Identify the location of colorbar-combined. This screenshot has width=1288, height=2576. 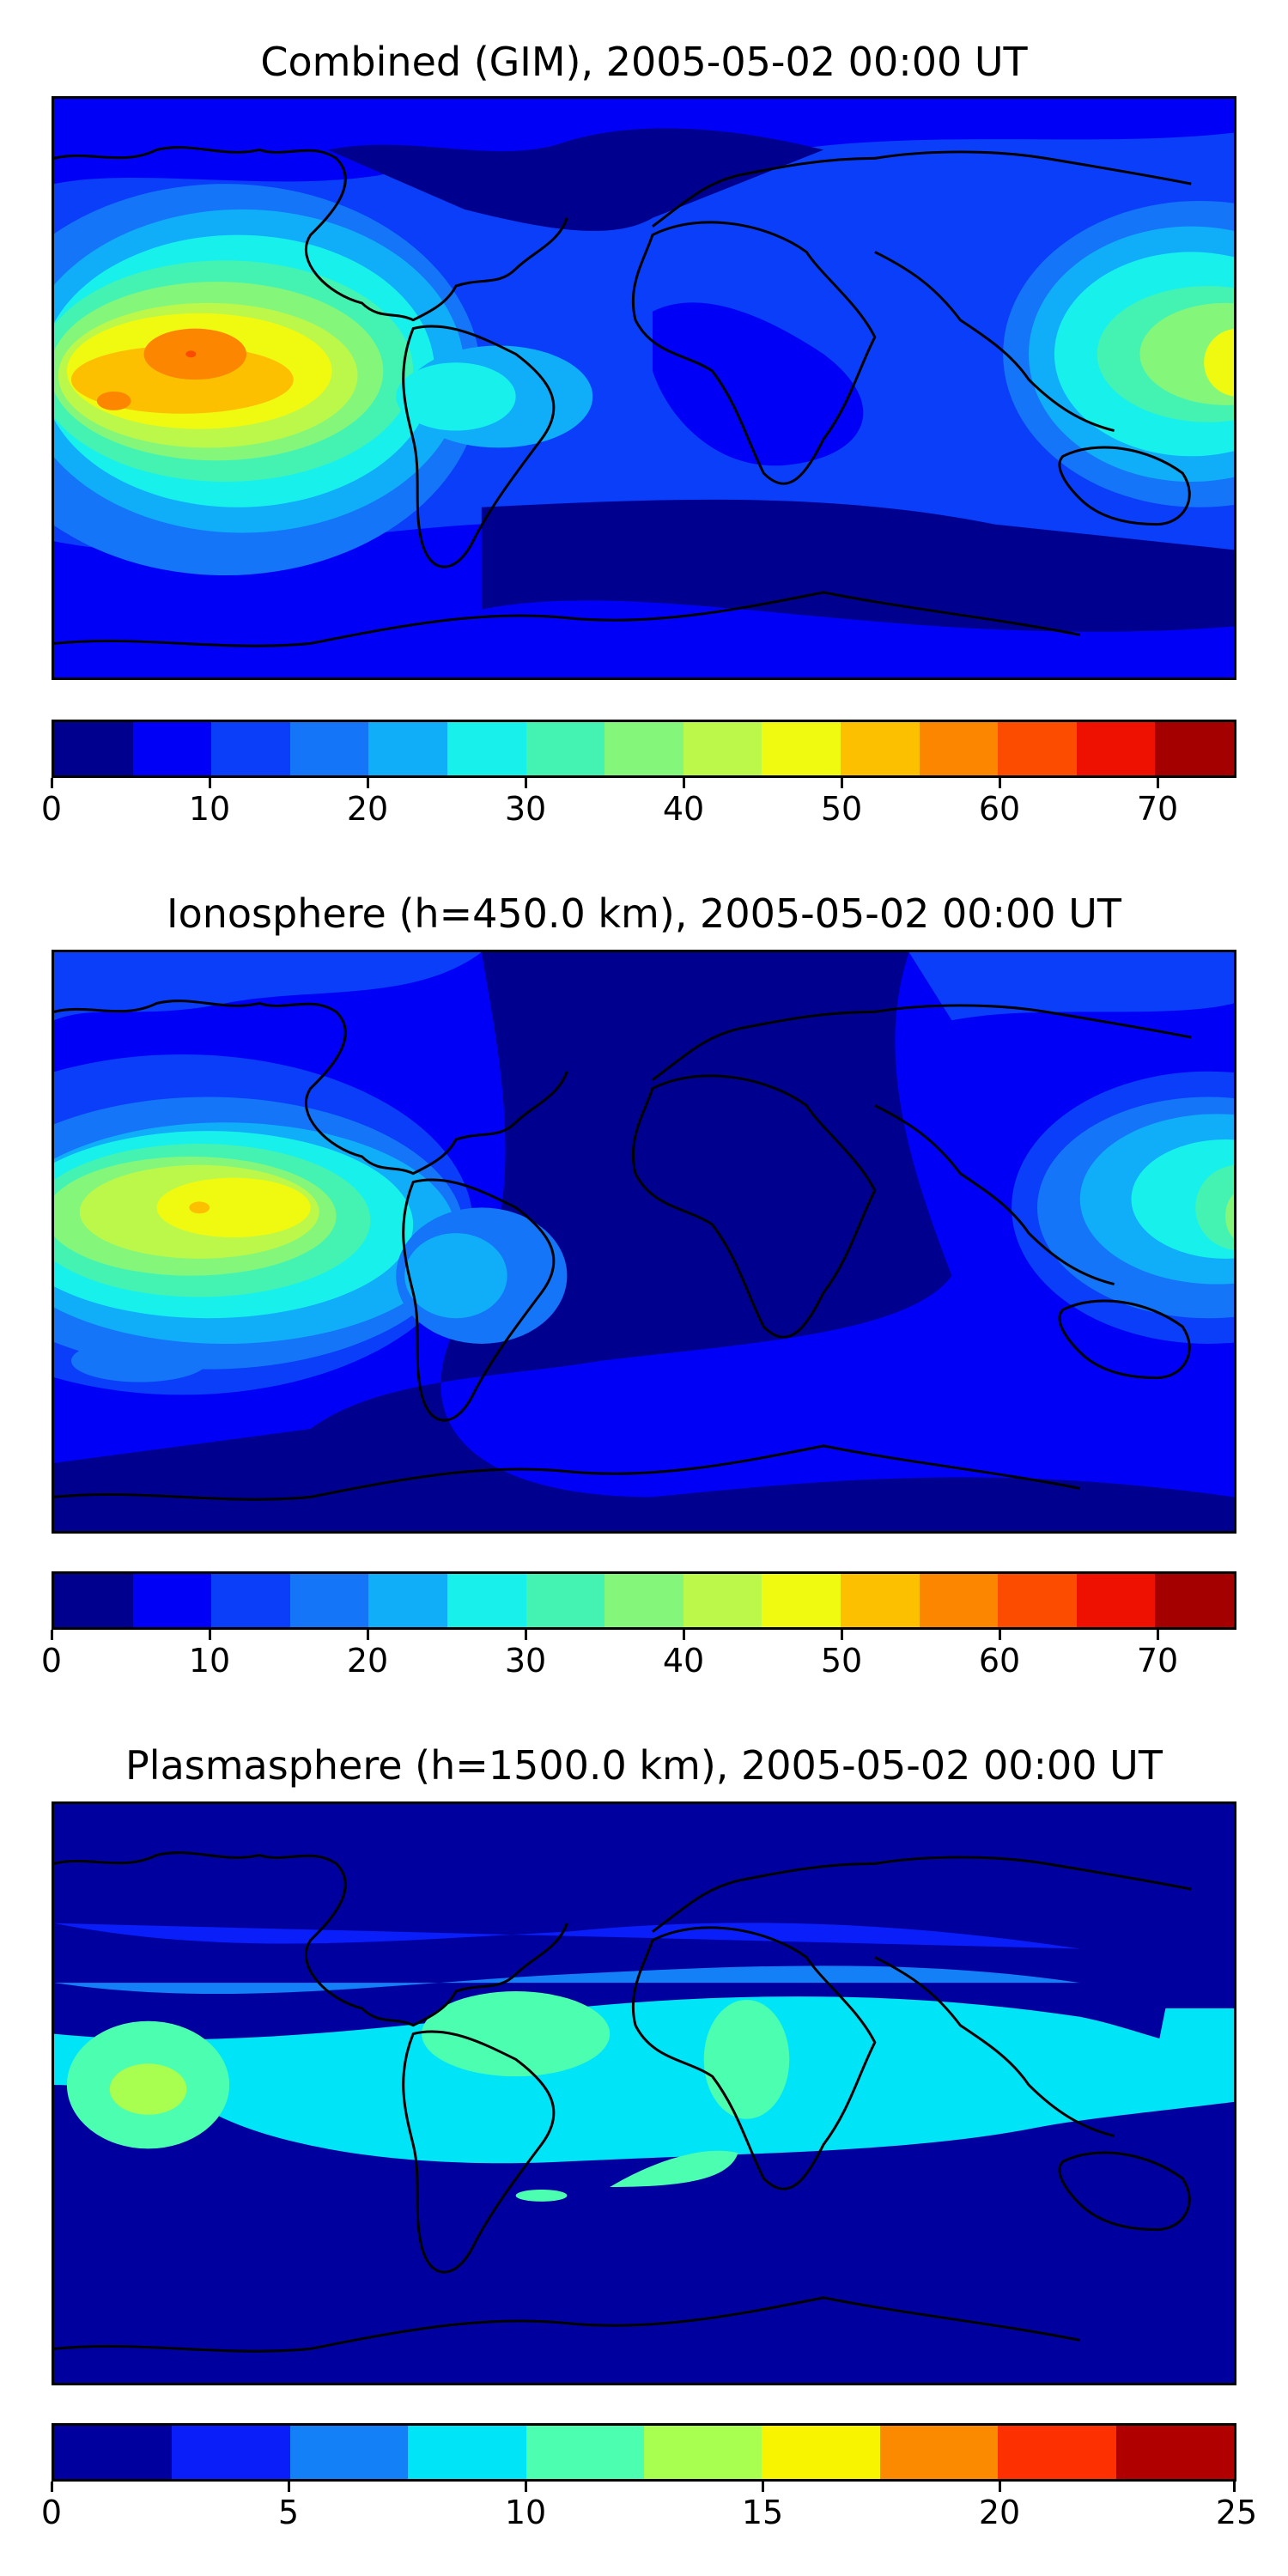
(644, 749).